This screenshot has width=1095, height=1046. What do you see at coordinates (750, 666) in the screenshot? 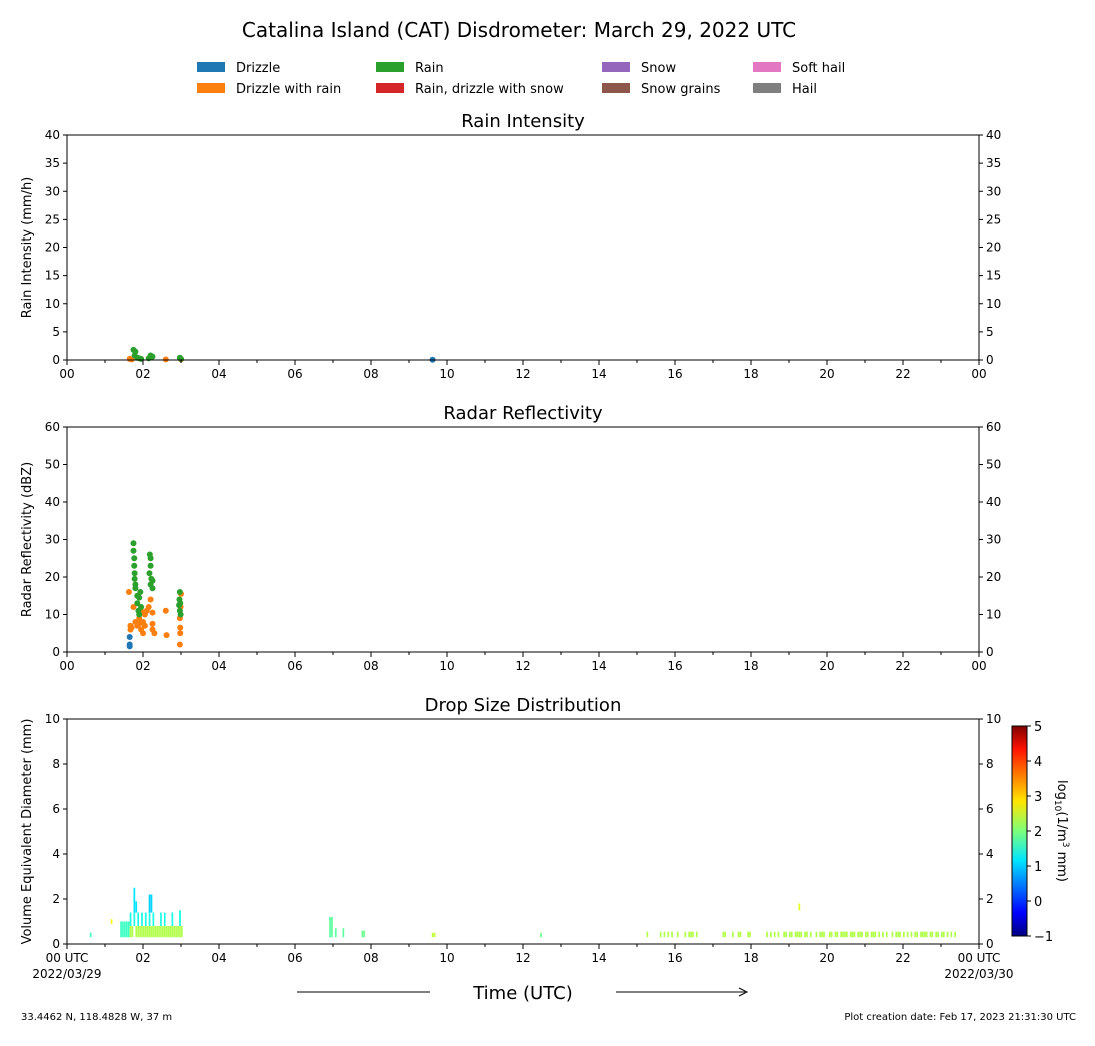
I see `x-tick-label: 18` at bounding box center [750, 666].